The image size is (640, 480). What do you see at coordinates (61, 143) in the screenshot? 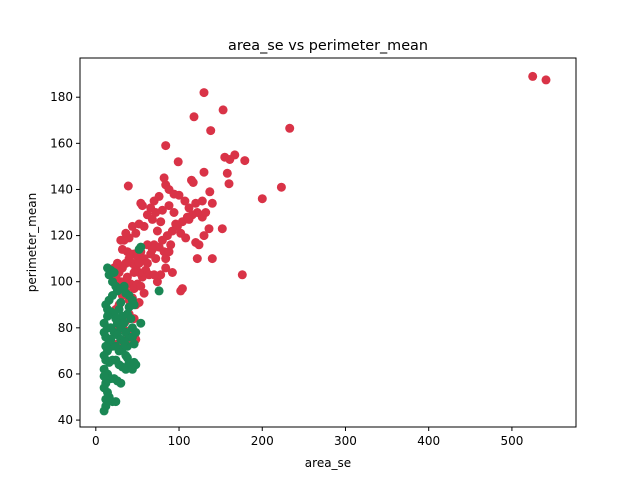
I see `y-tick-label: 160` at bounding box center [61, 143].